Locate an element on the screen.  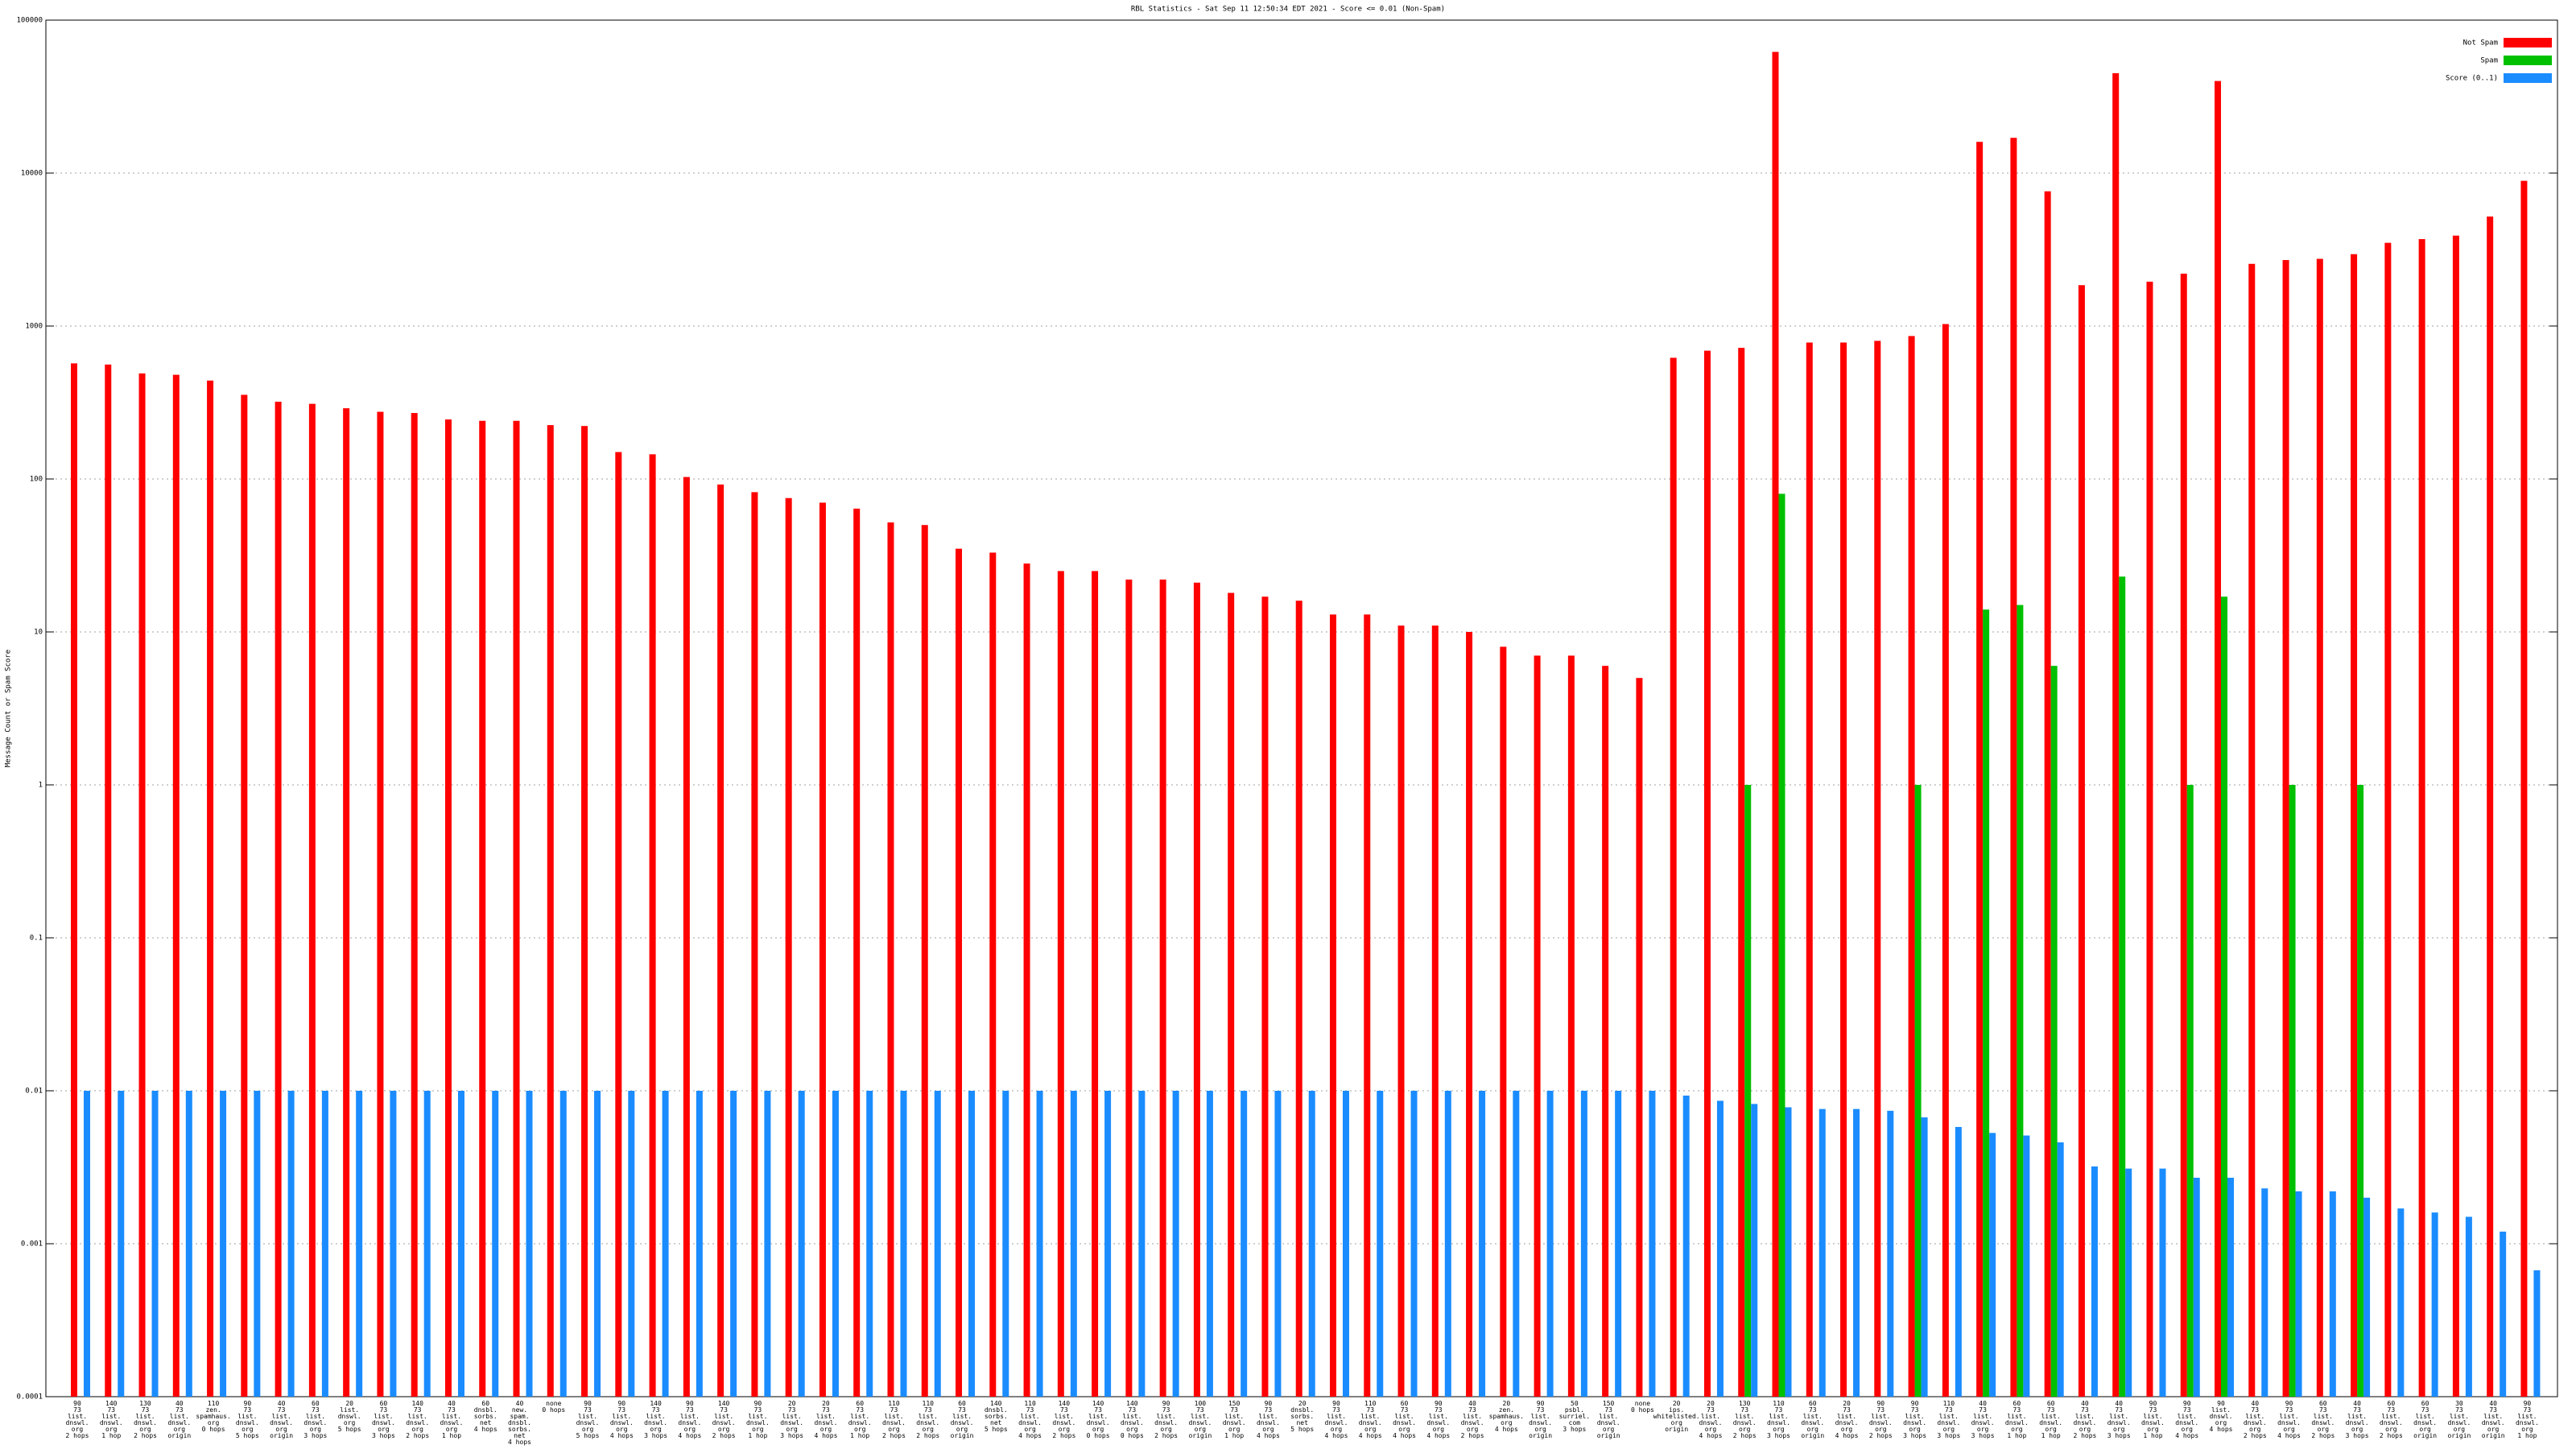
x-tick-label: 130 73 list. dnswl. org 2 hops is located at coordinates (145, 1419).